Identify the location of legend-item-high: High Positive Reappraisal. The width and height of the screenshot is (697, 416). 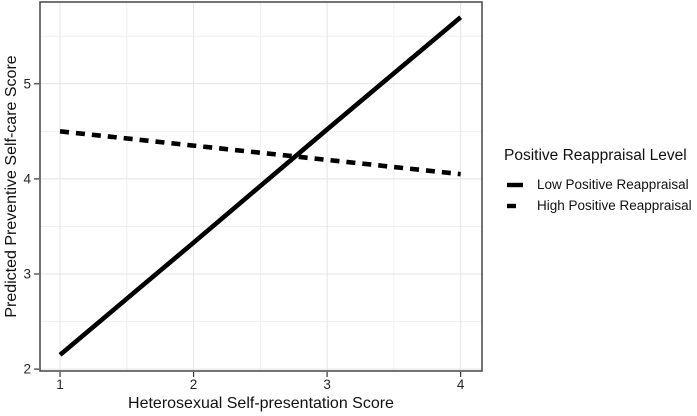
(601, 205).